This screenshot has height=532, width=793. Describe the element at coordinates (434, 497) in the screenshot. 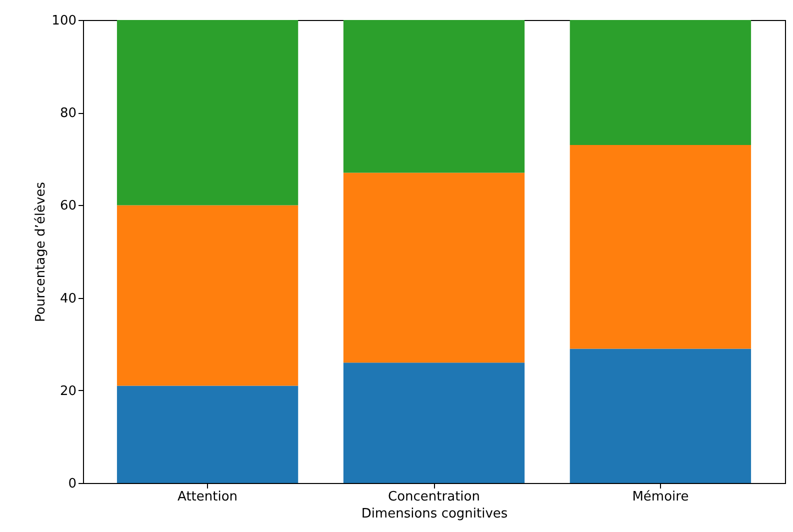

I see `x-tick-label: Concentration` at that location.